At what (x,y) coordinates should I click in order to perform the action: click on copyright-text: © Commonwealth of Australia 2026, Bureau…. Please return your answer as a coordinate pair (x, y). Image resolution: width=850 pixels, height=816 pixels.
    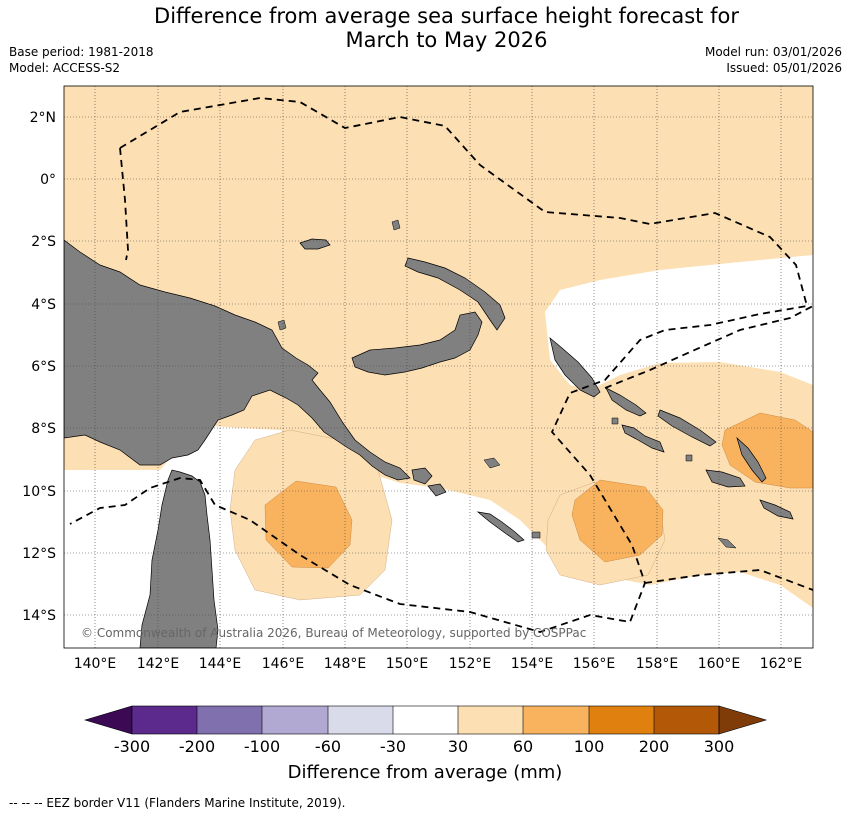
    Looking at the image, I should click on (333, 633).